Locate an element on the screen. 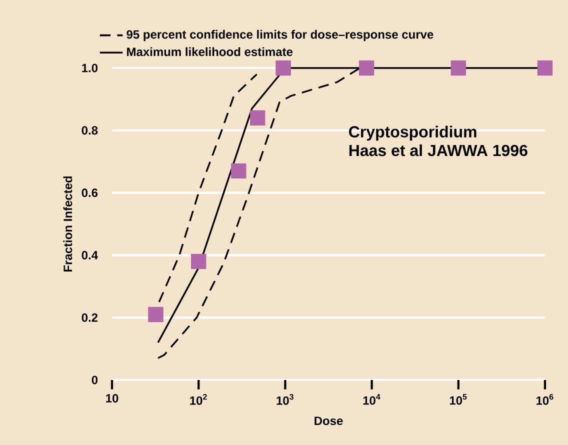 The height and width of the screenshot is (445, 568). y-tick-label: 0.4 is located at coordinates (90, 255).